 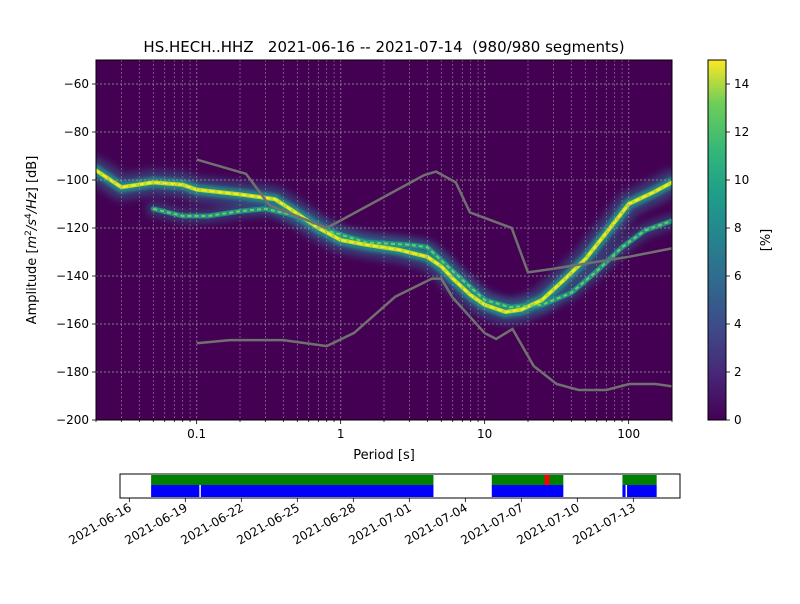 I want to click on x-tick-label: 1, so click(x=341, y=434).